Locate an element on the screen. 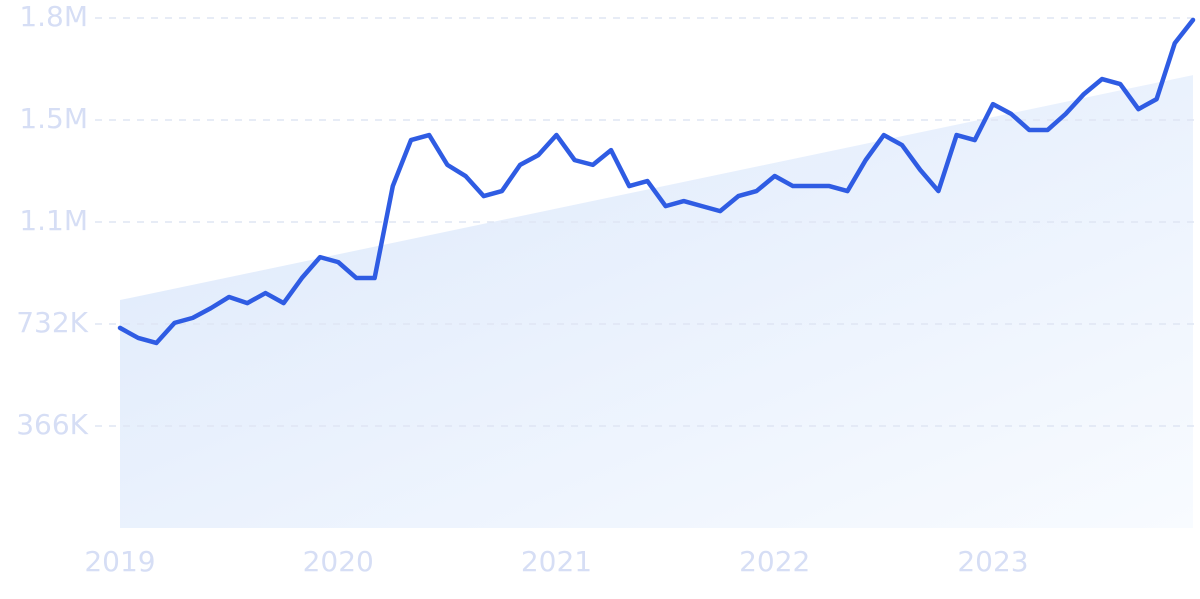 Image resolution: width=1200 pixels, height=599 pixels. x-tick-label: 2023 is located at coordinates (992, 561).